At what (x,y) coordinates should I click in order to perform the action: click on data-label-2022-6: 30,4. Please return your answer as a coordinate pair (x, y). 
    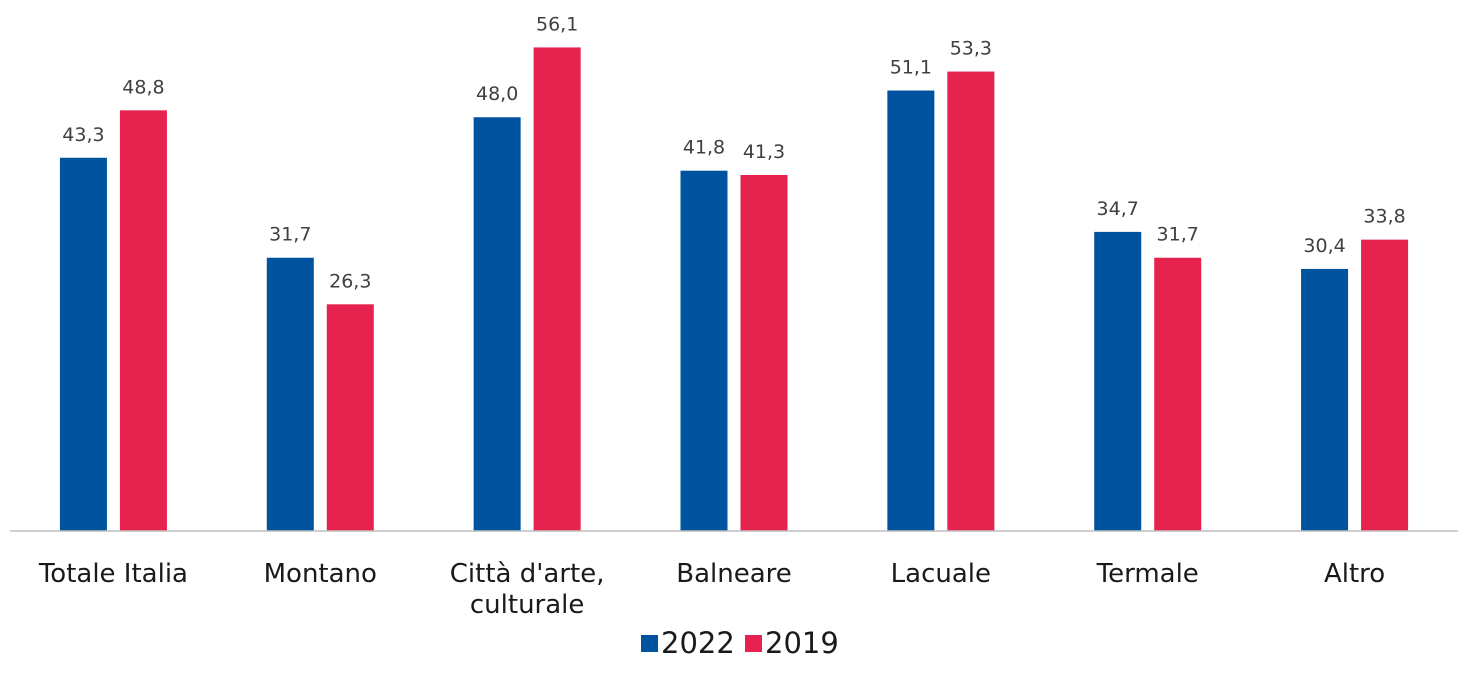
    Looking at the image, I should click on (1324, 246).